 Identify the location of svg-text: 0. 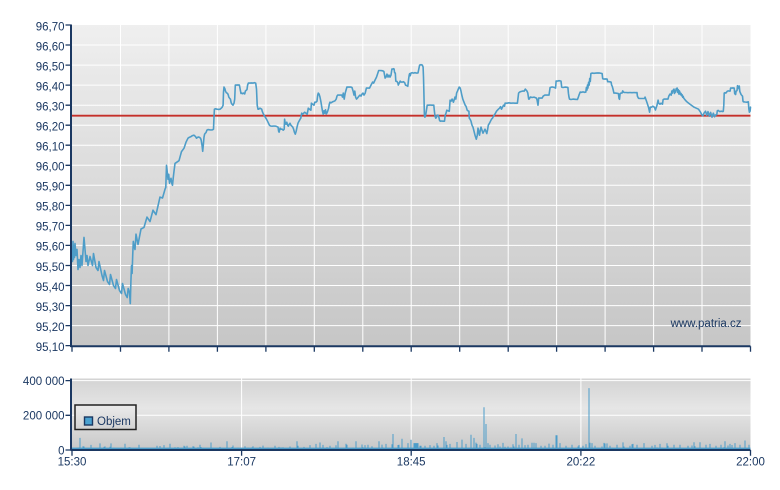
(61, 451).